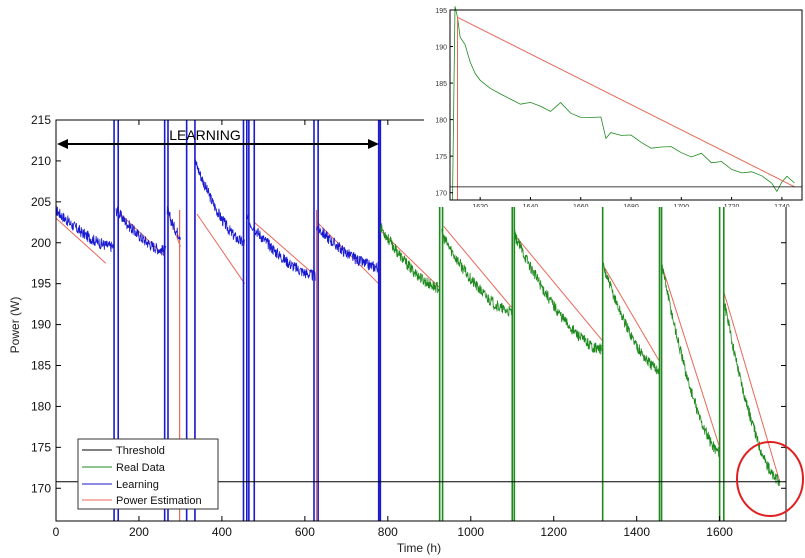  Describe the element at coordinates (782, 205) in the screenshot. I see `inset-x-tick-label: 1740` at that location.